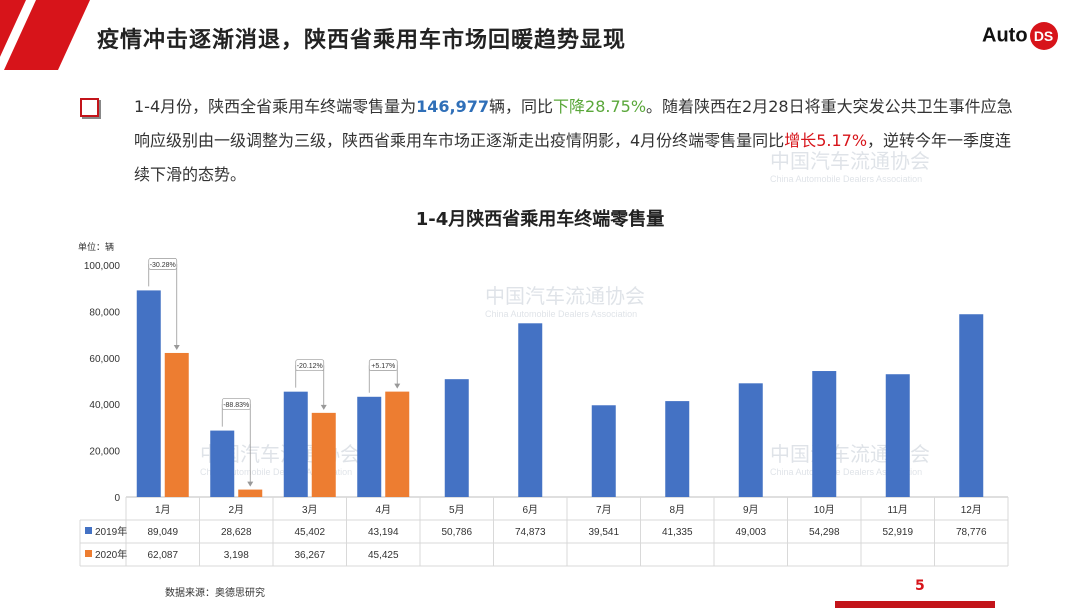 This screenshot has height=608, width=1080. What do you see at coordinates (162, 532) in the screenshot?
I see `table-value-cell: 89,049` at bounding box center [162, 532].